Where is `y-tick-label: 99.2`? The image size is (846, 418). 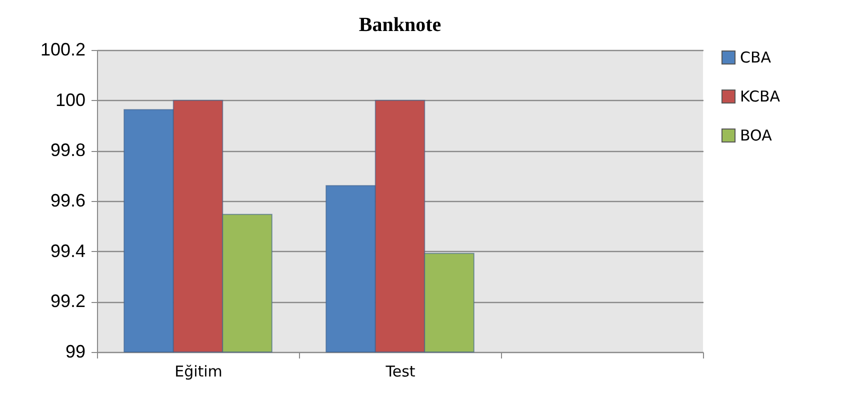 y-tick-label: 99.2 is located at coordinates (68, 301).